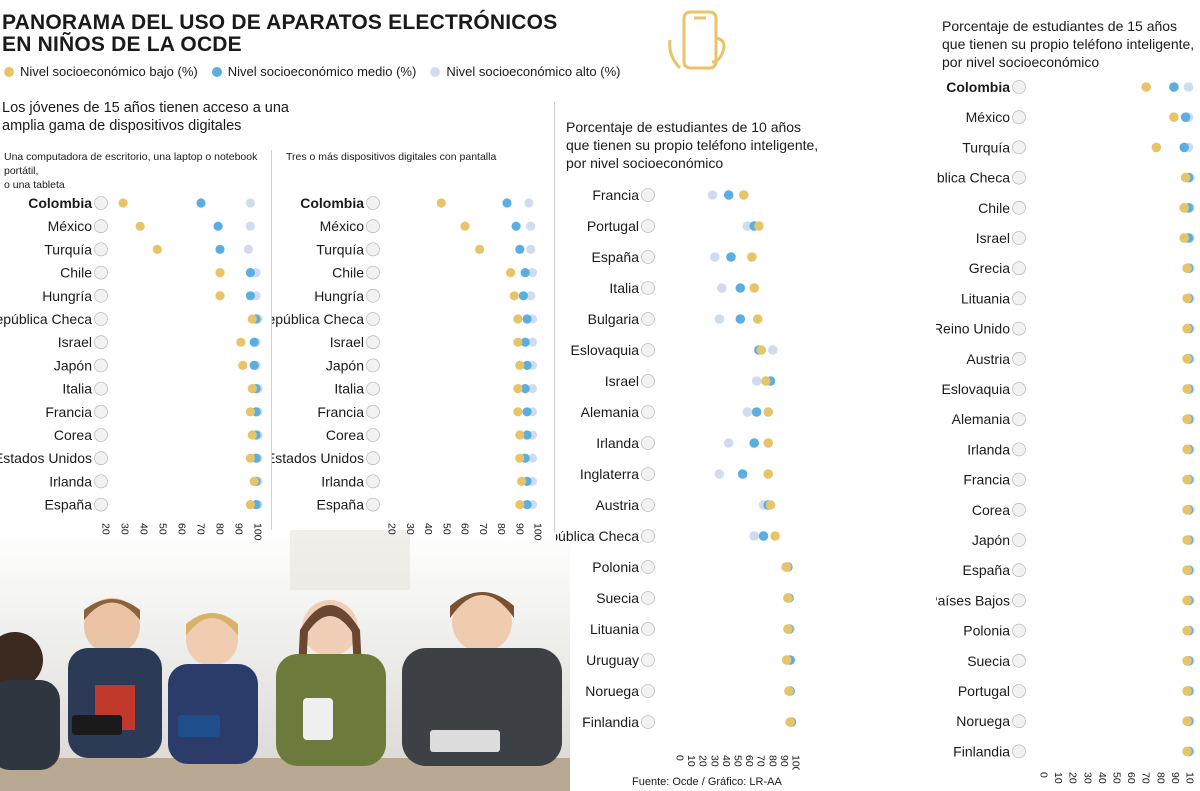  Describe the element at coordinates (684, 127) in the screenshot. I see `chart3-title-line1: Porcentaje de estudiantes de 10 años` at that location.